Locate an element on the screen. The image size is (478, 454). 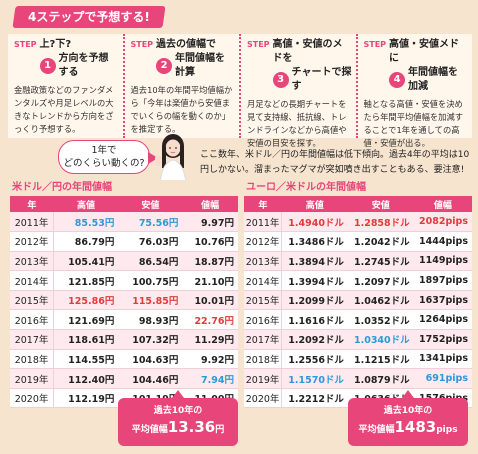
step-title-2: 方向を予想する is located at coordinates (83, 65).